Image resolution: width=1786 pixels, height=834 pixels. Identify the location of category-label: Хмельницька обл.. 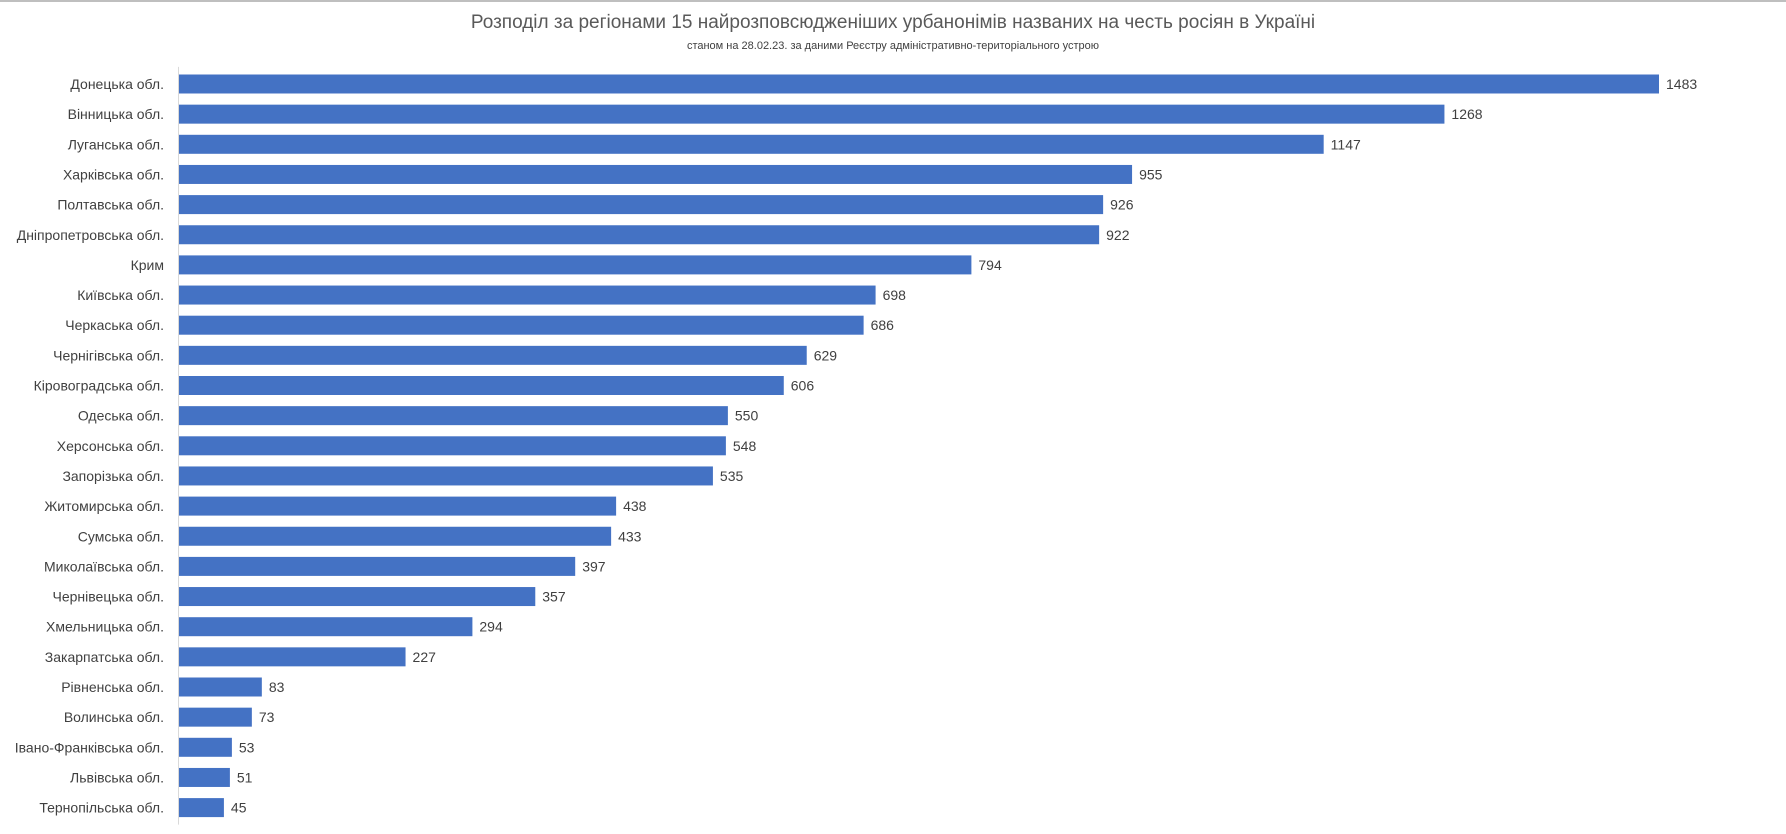
(105, 627).